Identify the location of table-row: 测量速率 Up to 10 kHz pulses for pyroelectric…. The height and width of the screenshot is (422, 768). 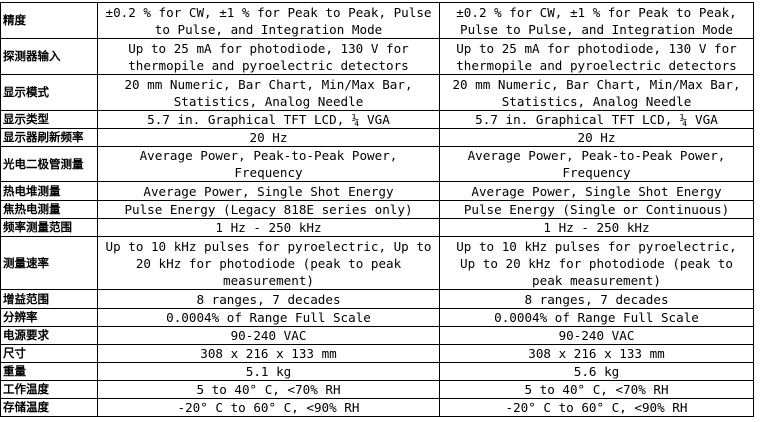
(377, 263).